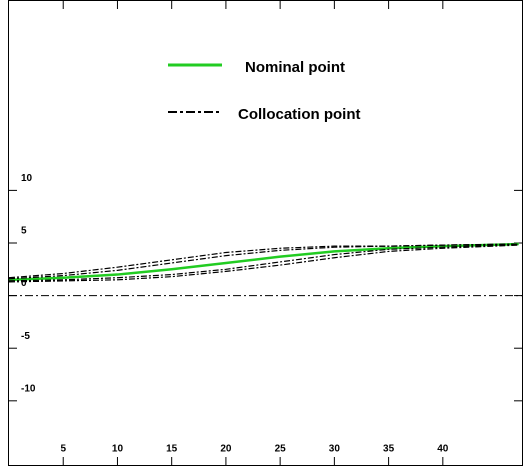 The image size is (524, 467). I want to click on y-tick-label: 0, so click(24, 283).